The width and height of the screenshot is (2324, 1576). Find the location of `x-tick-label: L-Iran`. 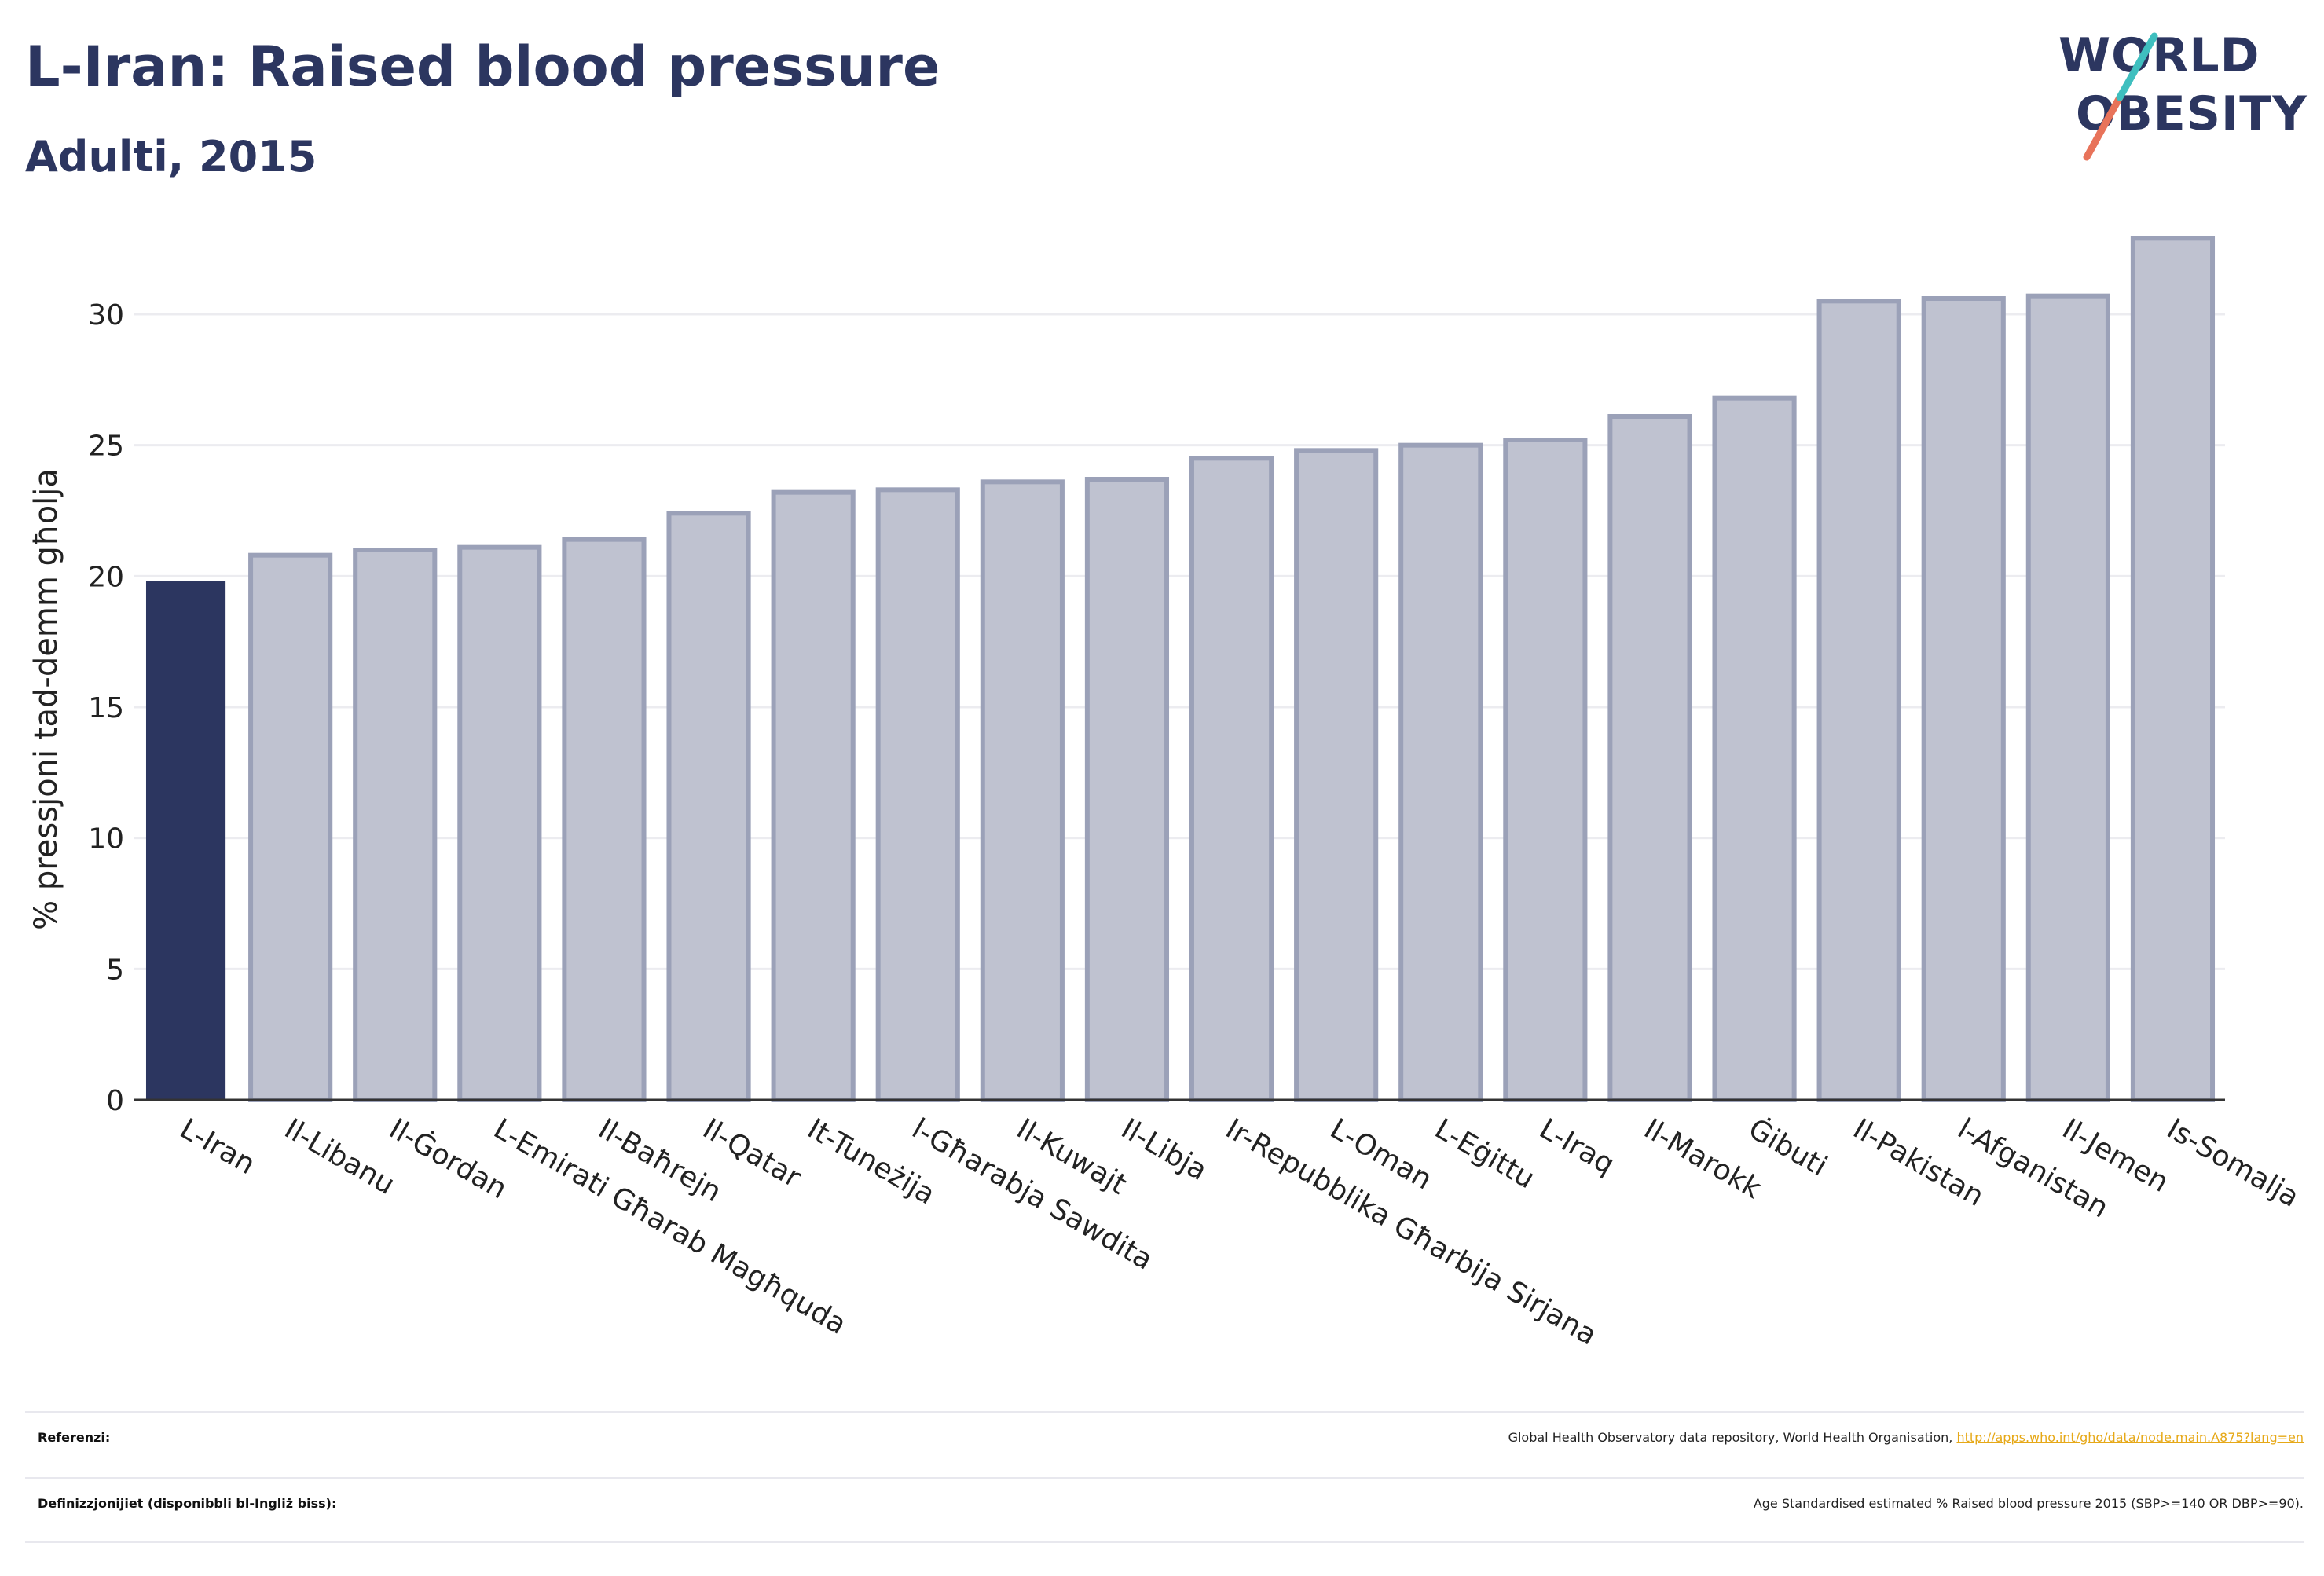

x-tick-label: L-Iran is located at coordinates (217, 1146).